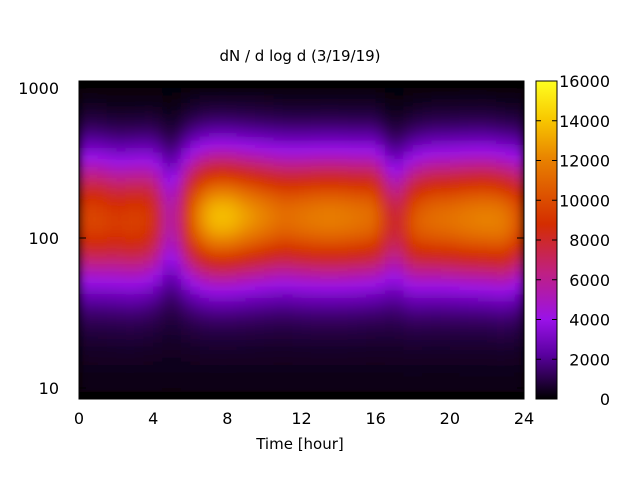  I want to click on x-tick-label: 8, so click(227, 418).